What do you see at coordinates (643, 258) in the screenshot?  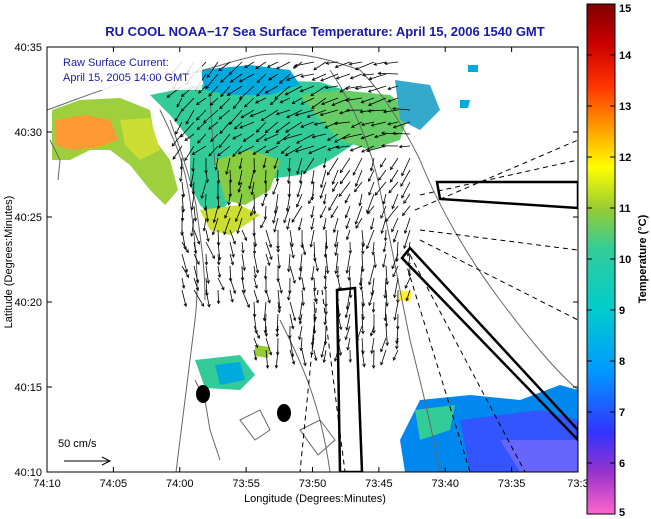 I see `colorbar-label: Temperature (°C)` at bounding box center [643, 258].